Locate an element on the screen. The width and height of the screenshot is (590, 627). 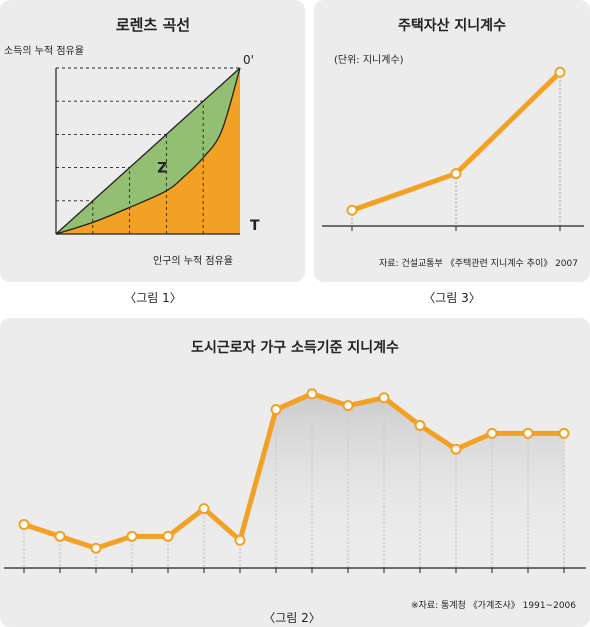
urban-source: ※자료: 통계청 《가계조사》 1991~2006 is located at coordinates (493, 605).